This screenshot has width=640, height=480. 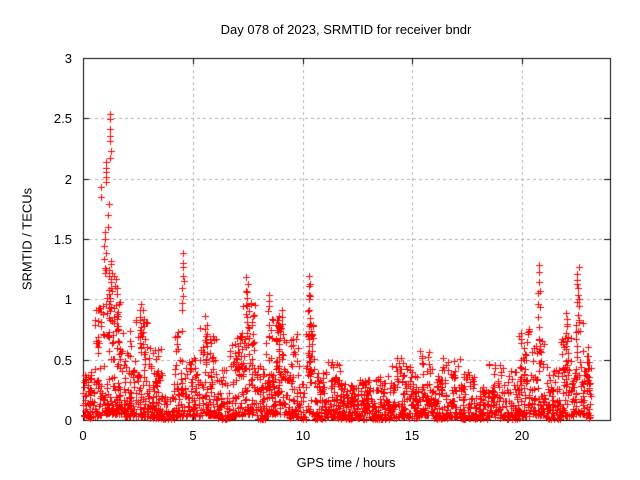 What do you see at coordinates (68, 58) in the screenshot?
I see `y-tick-label: 3` at bounding box center [68, 58].